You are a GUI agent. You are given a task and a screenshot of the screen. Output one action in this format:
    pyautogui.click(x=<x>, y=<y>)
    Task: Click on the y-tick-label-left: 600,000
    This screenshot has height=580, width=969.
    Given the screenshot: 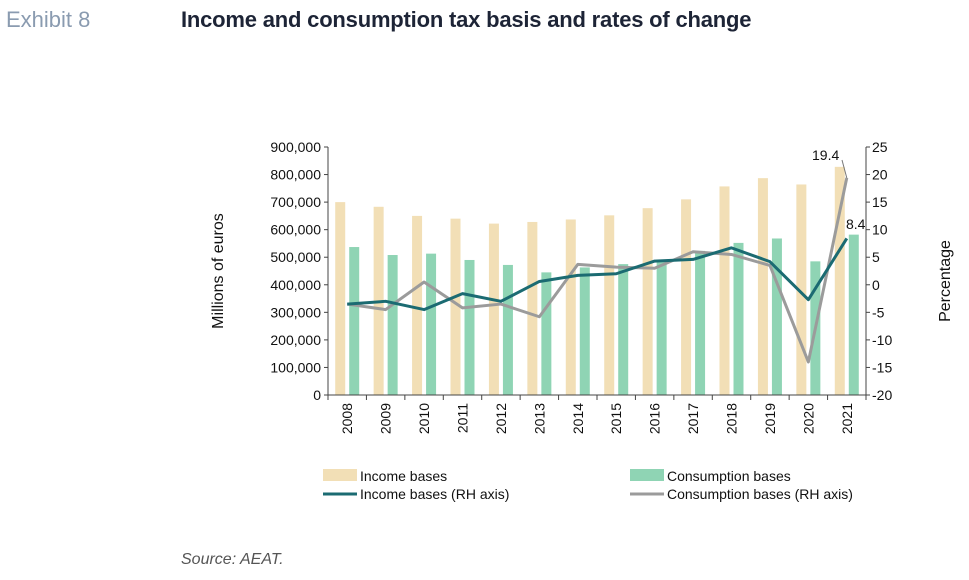 What is the action you would take?
    pyautogui.click(x=295, y=230)
    